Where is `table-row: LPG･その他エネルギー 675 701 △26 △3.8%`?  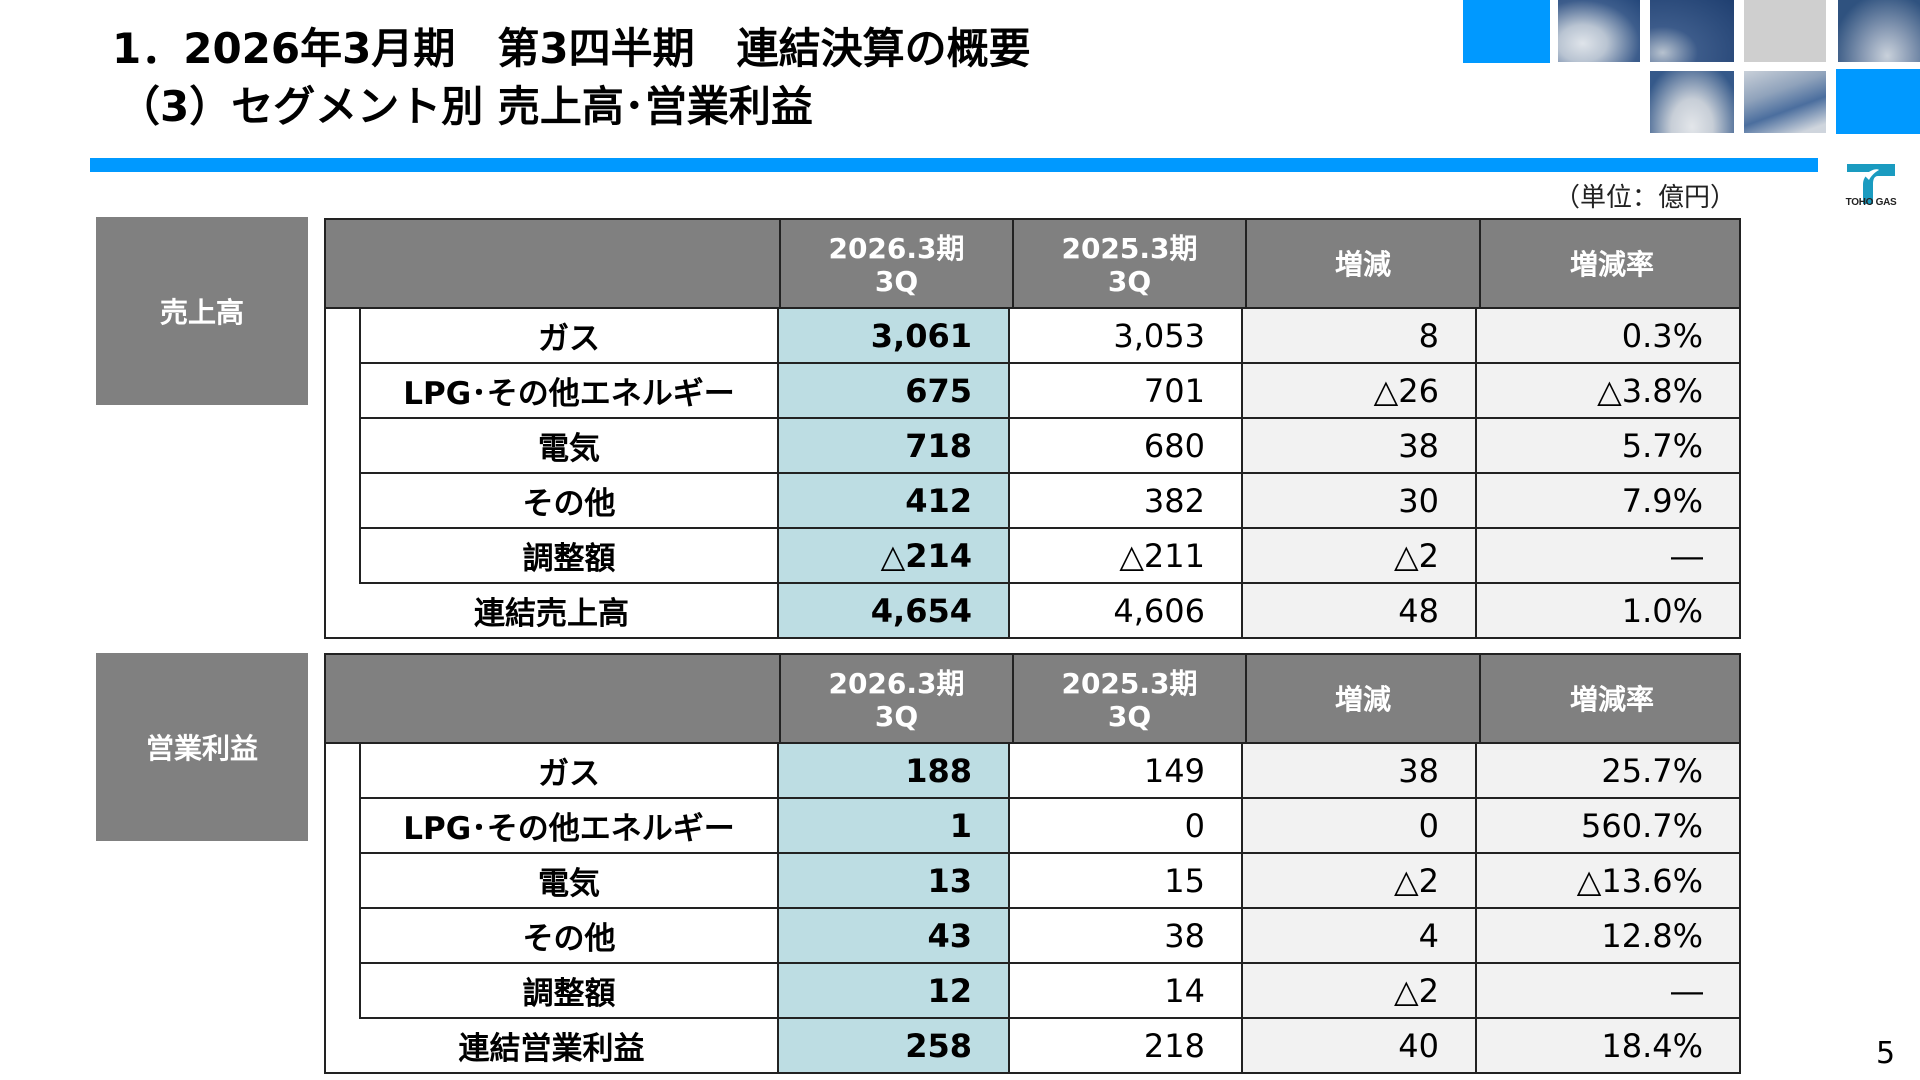 table-row: LPG･その他エネルギー 675 701 △26 △3.8% is located at coordinates (1032, 391).